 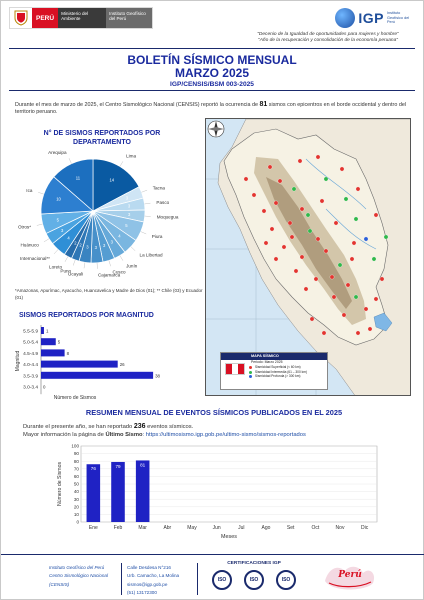 What do you see at coordinates (75, 398) in the screenshot?
I see `magnitude-xlabel: Número de Sismos` at bounding box center [75, 398].